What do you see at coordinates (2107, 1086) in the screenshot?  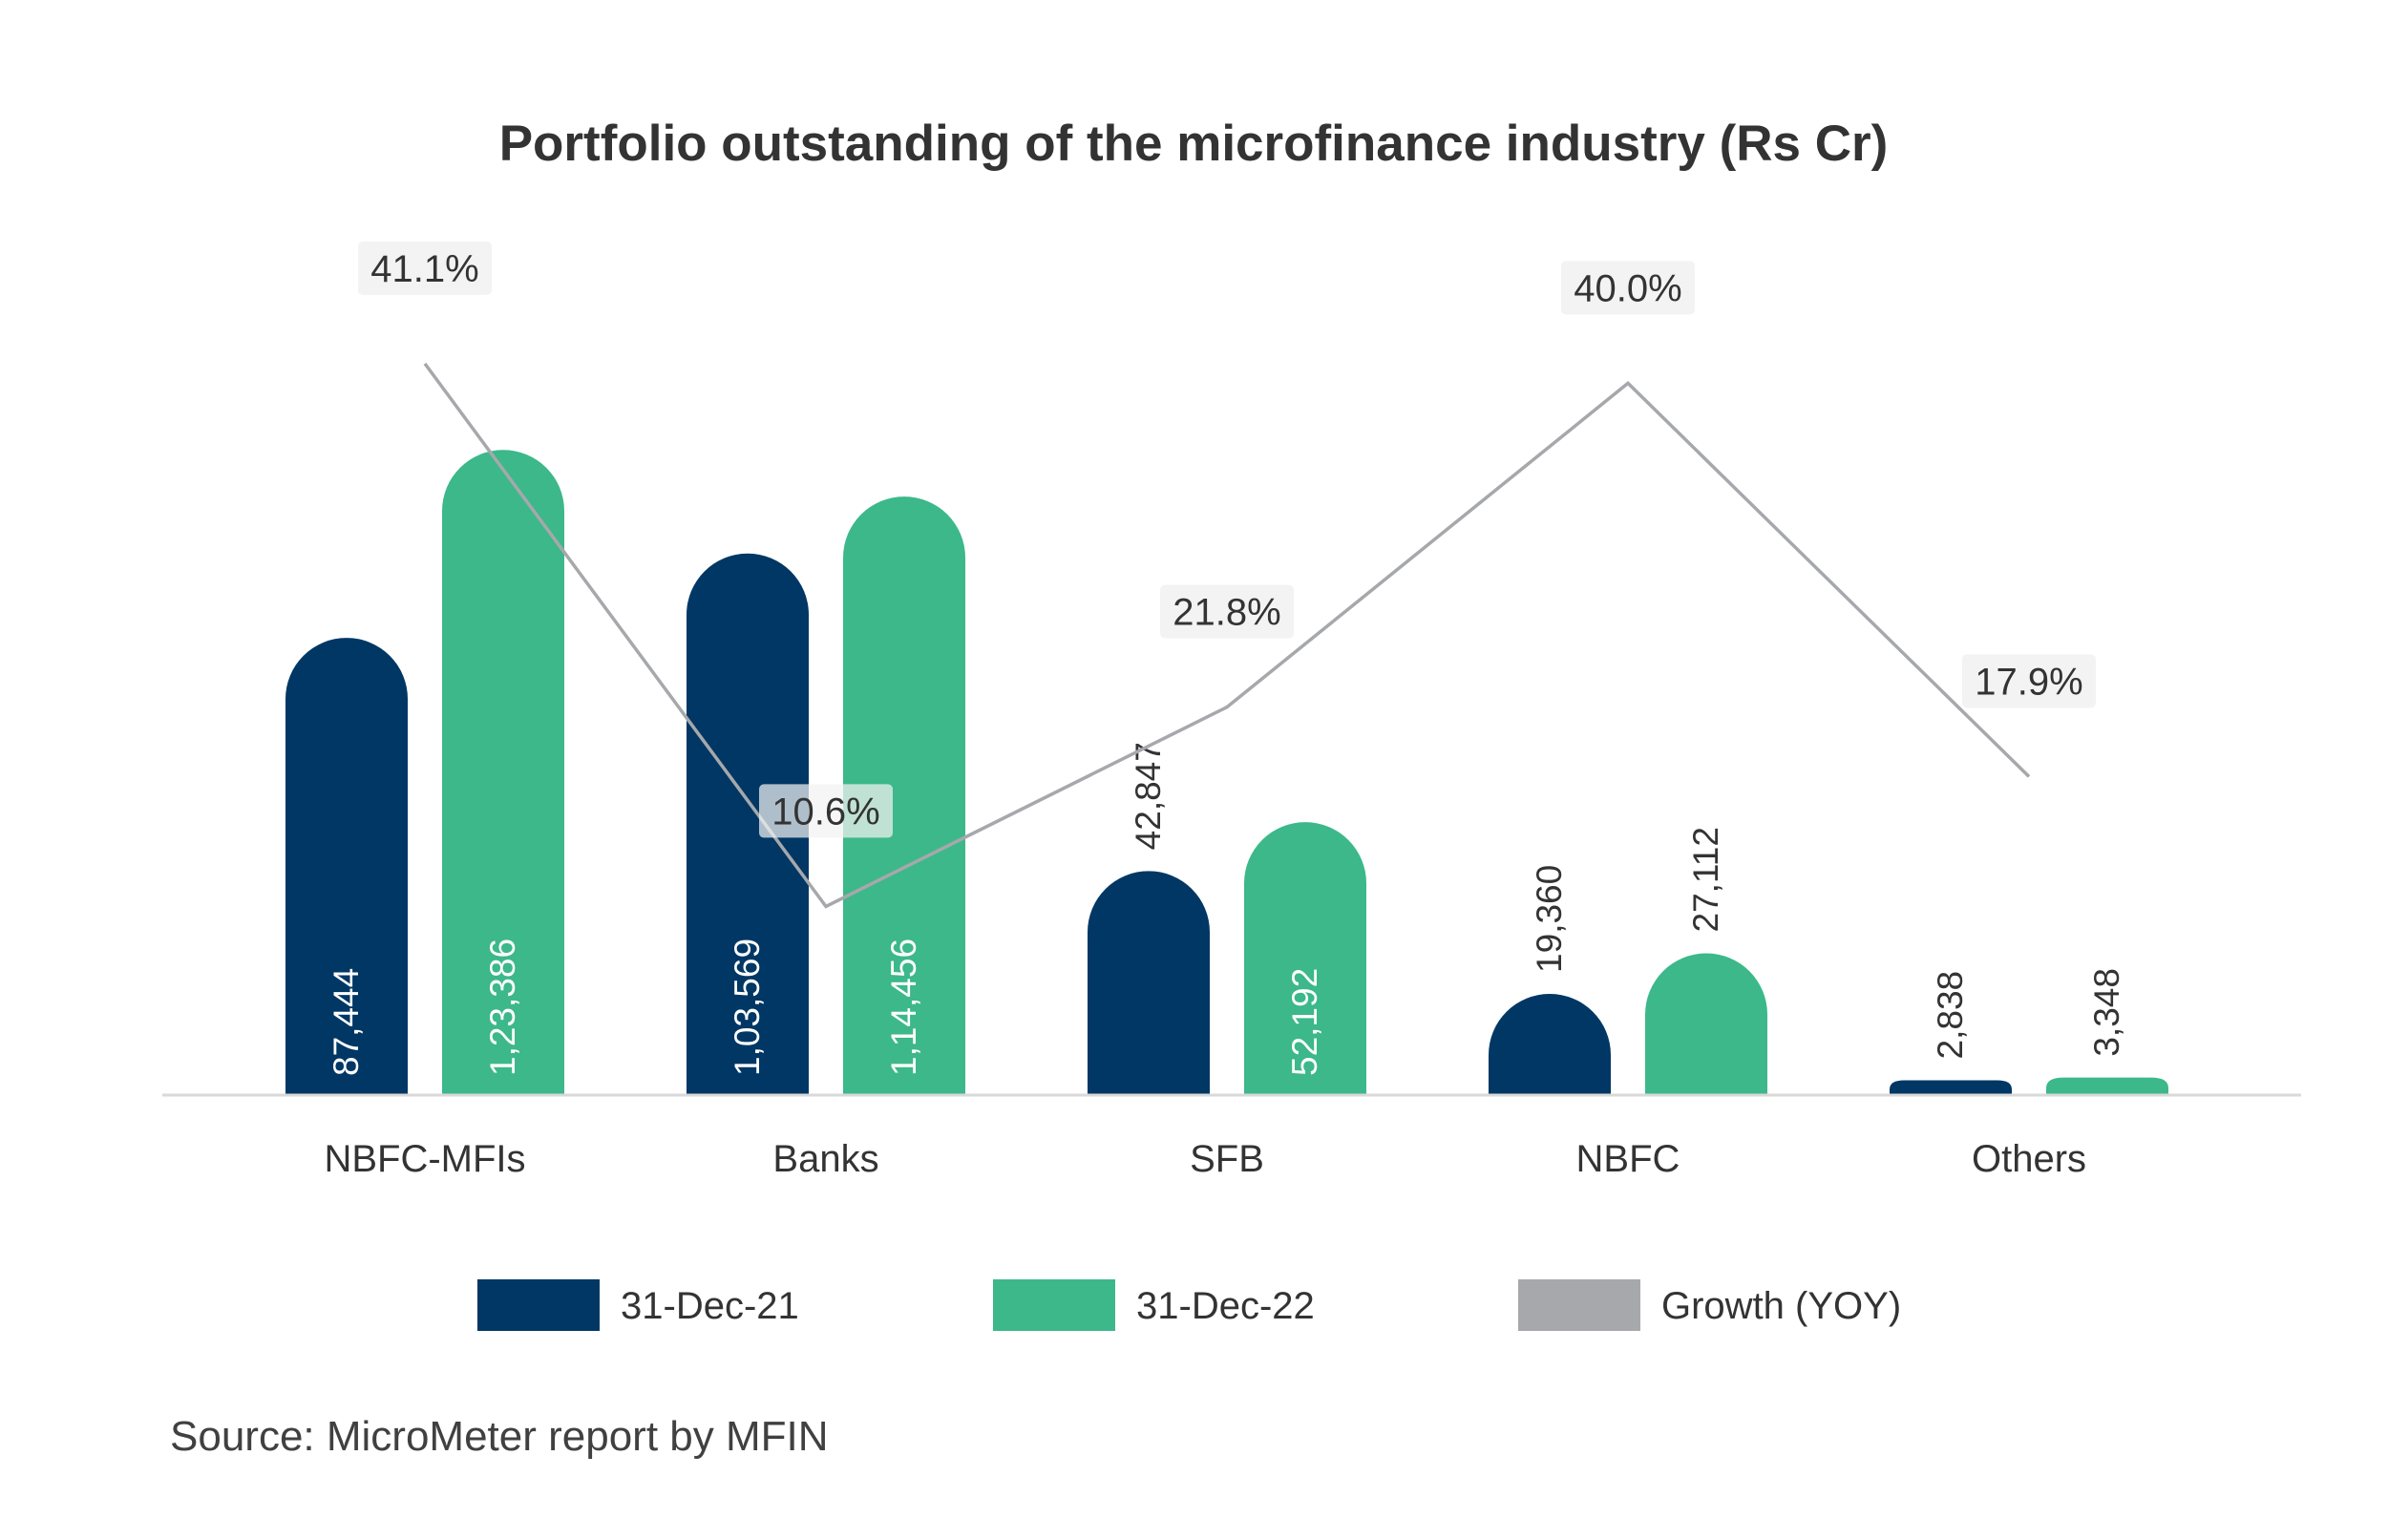 I see `bar-others-dec22` at bounding box center [2107, 1086].